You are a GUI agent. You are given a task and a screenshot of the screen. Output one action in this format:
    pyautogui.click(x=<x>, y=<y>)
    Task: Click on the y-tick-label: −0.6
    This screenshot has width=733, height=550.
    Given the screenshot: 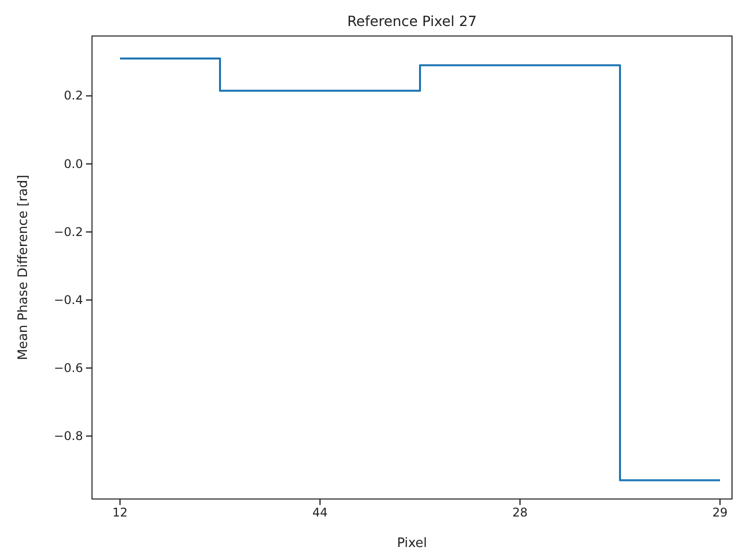 What is the action you would take?
    pyautogui.click(x=68, y=367)
    